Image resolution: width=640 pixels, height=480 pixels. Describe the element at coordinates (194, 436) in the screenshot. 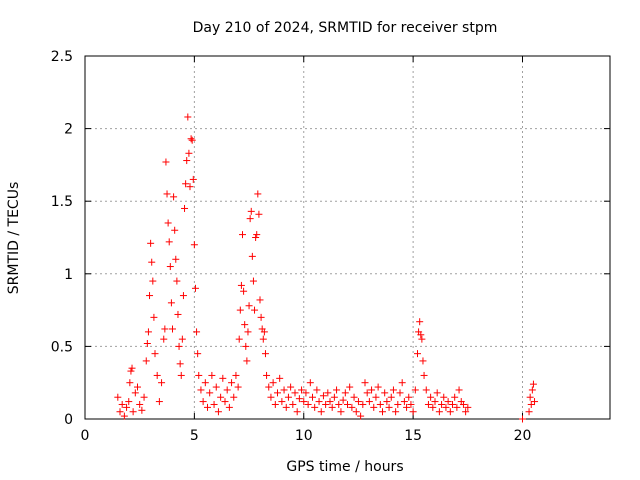

I see `x-tick-label: 5` at that location.